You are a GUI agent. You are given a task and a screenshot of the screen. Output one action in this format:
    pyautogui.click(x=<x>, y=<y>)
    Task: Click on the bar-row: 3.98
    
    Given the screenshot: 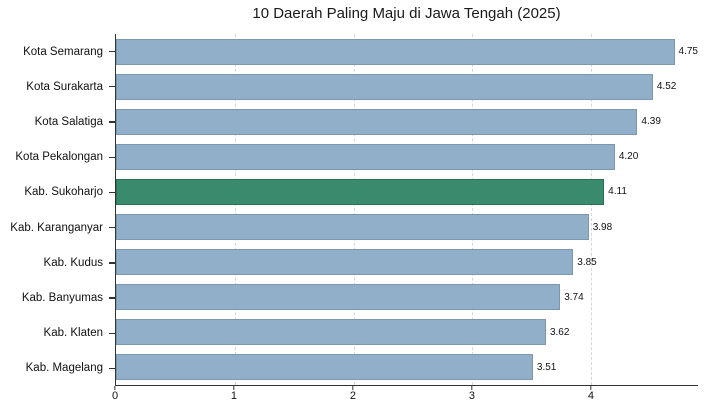 What is the action you would take?
    pyautogui.click(x=407, y=226)
    